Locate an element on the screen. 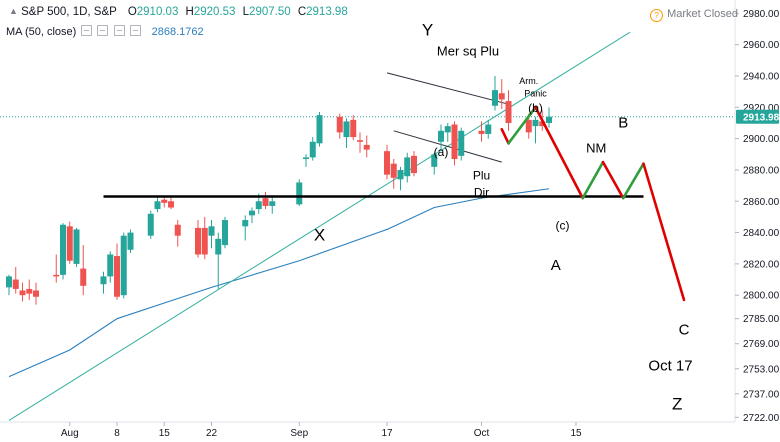 This screenshot has height=442, width=780. symbol-name: S&P 500, 1D, S&P is located at coordinates (69, 12).